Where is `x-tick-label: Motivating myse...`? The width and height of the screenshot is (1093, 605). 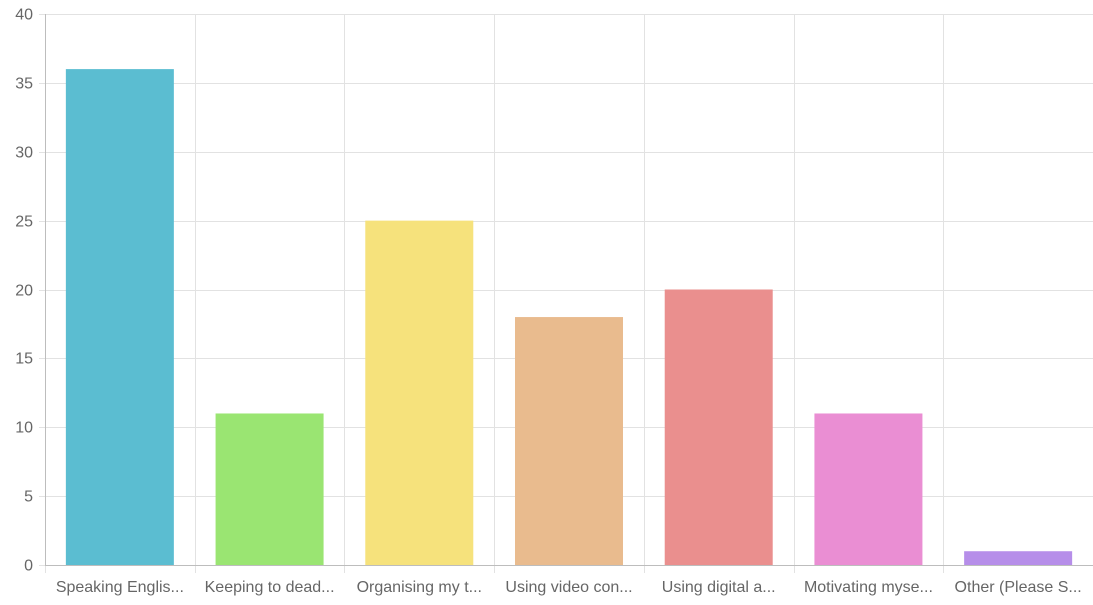 x-tick-label: Motivating myse... is located at coordinates (868, 587).